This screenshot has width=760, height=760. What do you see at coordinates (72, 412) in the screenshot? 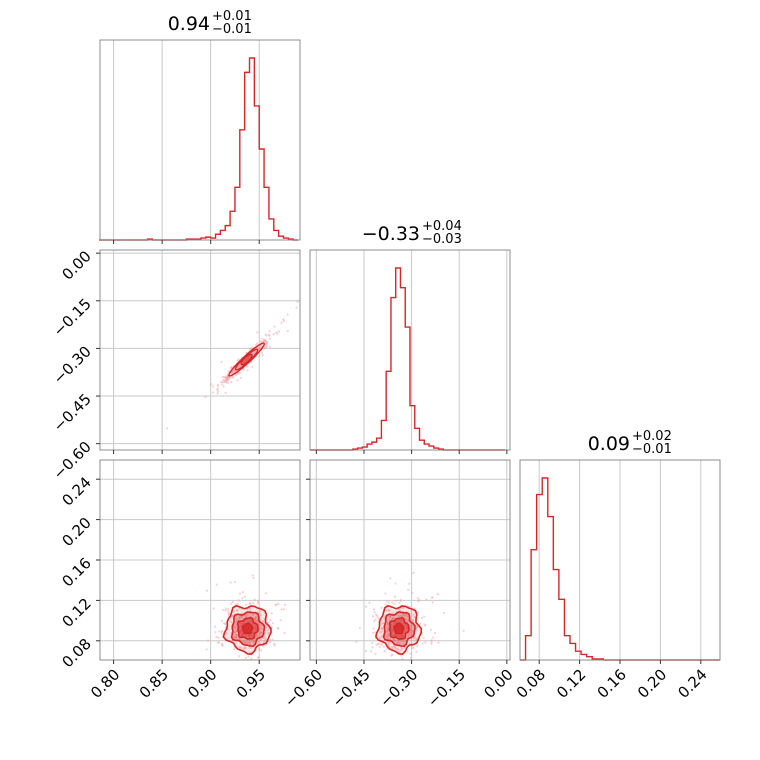
I see `y-tick-label: −0.45` at bounding box center [72, 412].